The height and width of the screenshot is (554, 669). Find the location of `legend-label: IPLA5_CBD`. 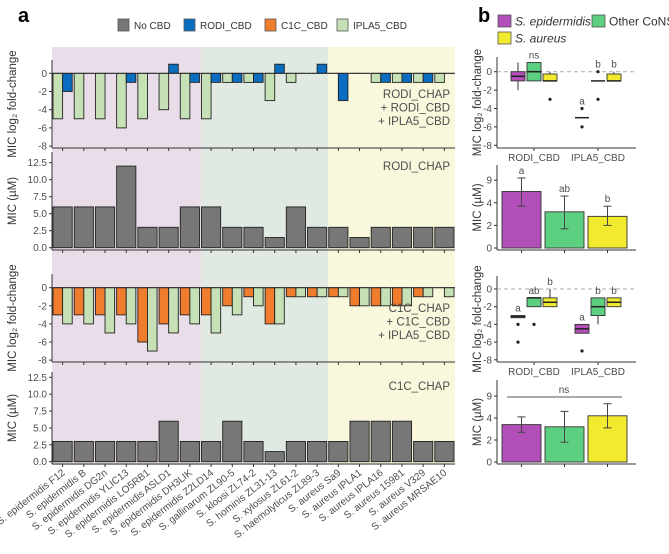

legend-label: IPLA5_CBD is located at coordinates (380, 26).